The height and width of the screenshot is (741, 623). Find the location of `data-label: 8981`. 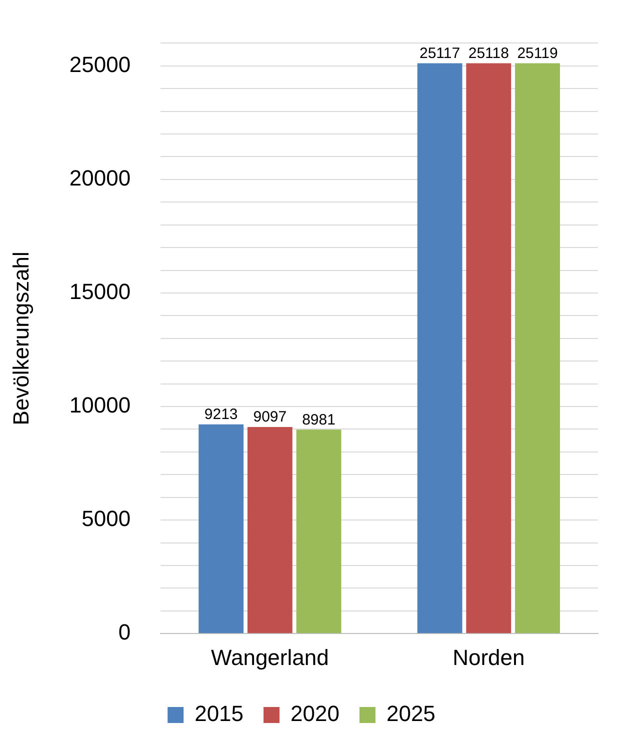

data-label: 8981 is located at coordinates (319, 419).